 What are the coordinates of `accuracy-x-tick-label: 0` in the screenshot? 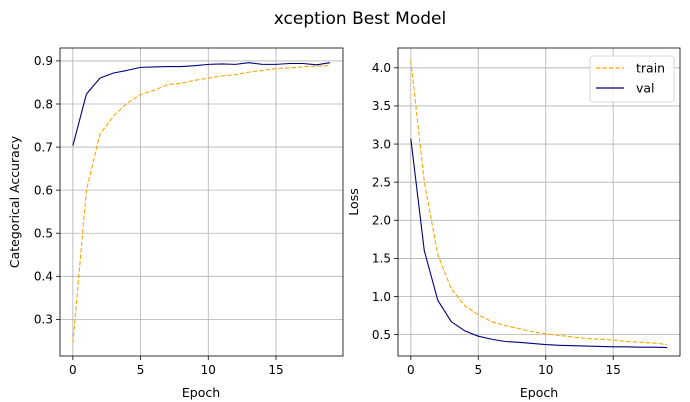 It's located at (73, 370).